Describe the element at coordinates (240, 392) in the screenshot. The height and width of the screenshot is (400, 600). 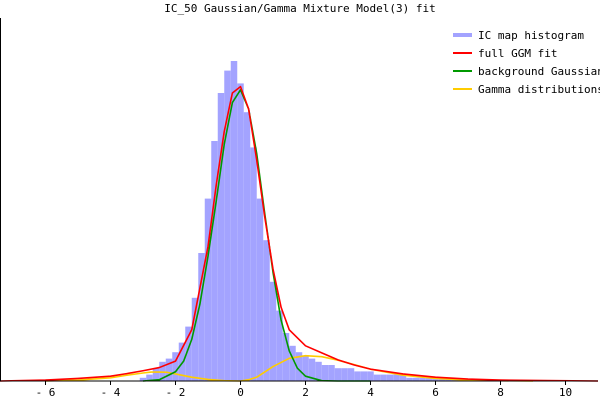
I see `x-tick-label: 0` at that location.